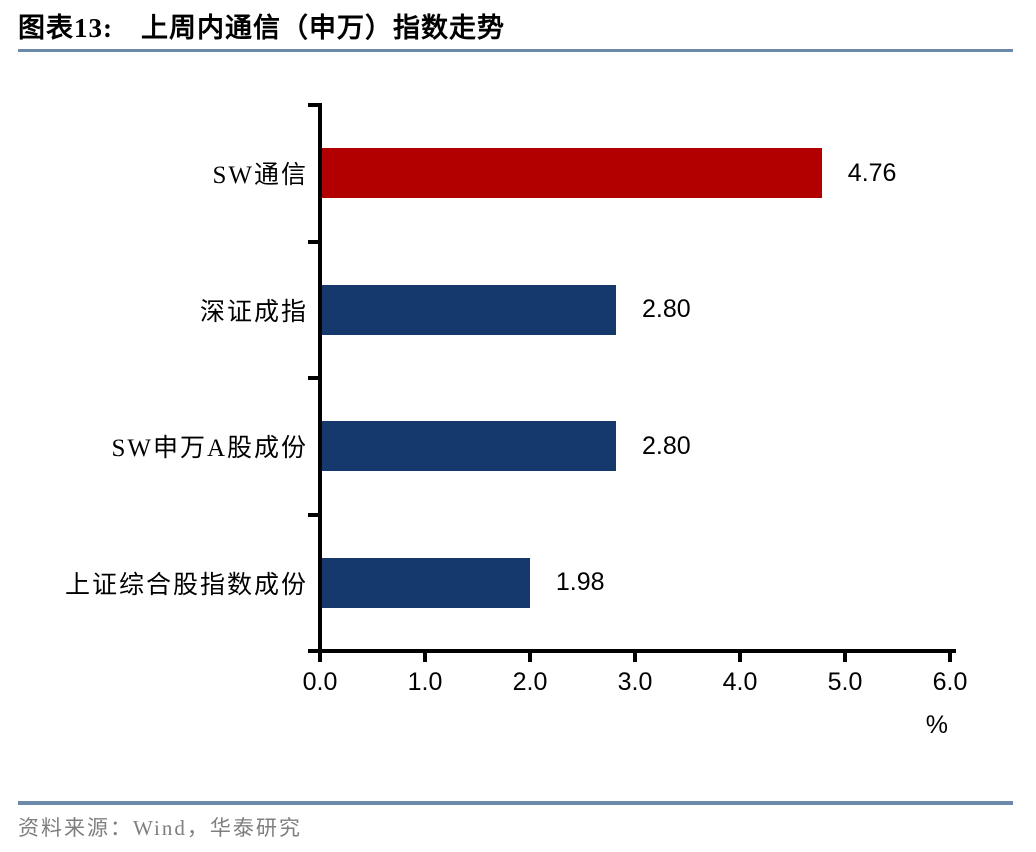 This screenshot has width=1036, height=852. What do you see at coordinates (740, 682) in the screenshot?
I see `x-axis-tick-label: 4.0` at bounding box center [740, 682].